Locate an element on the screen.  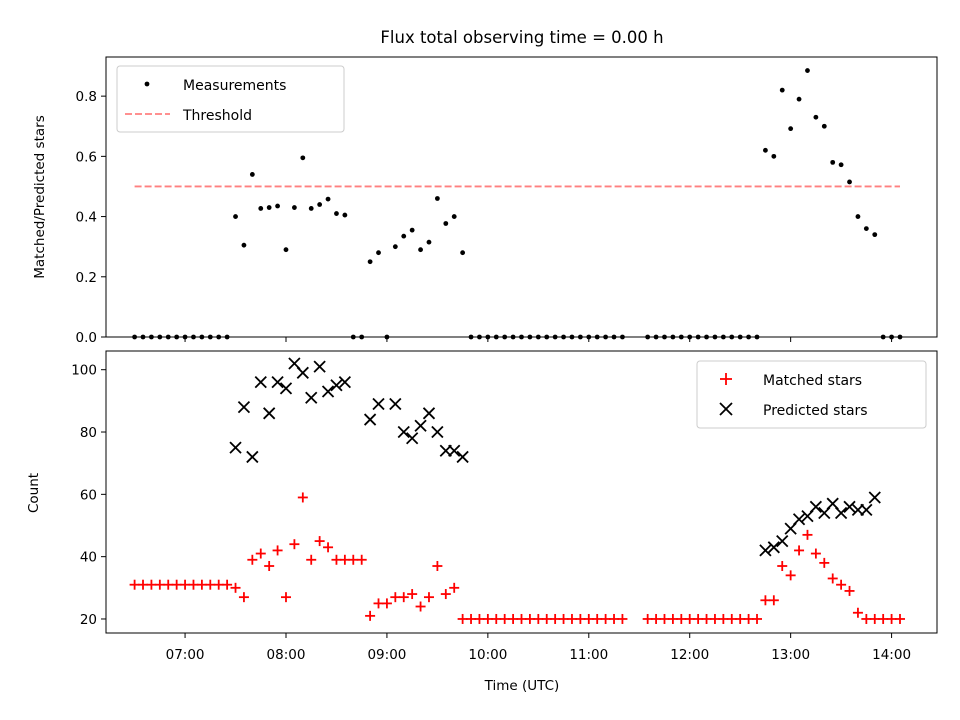
legend-matched-marker is located at coordinates (726, 379).